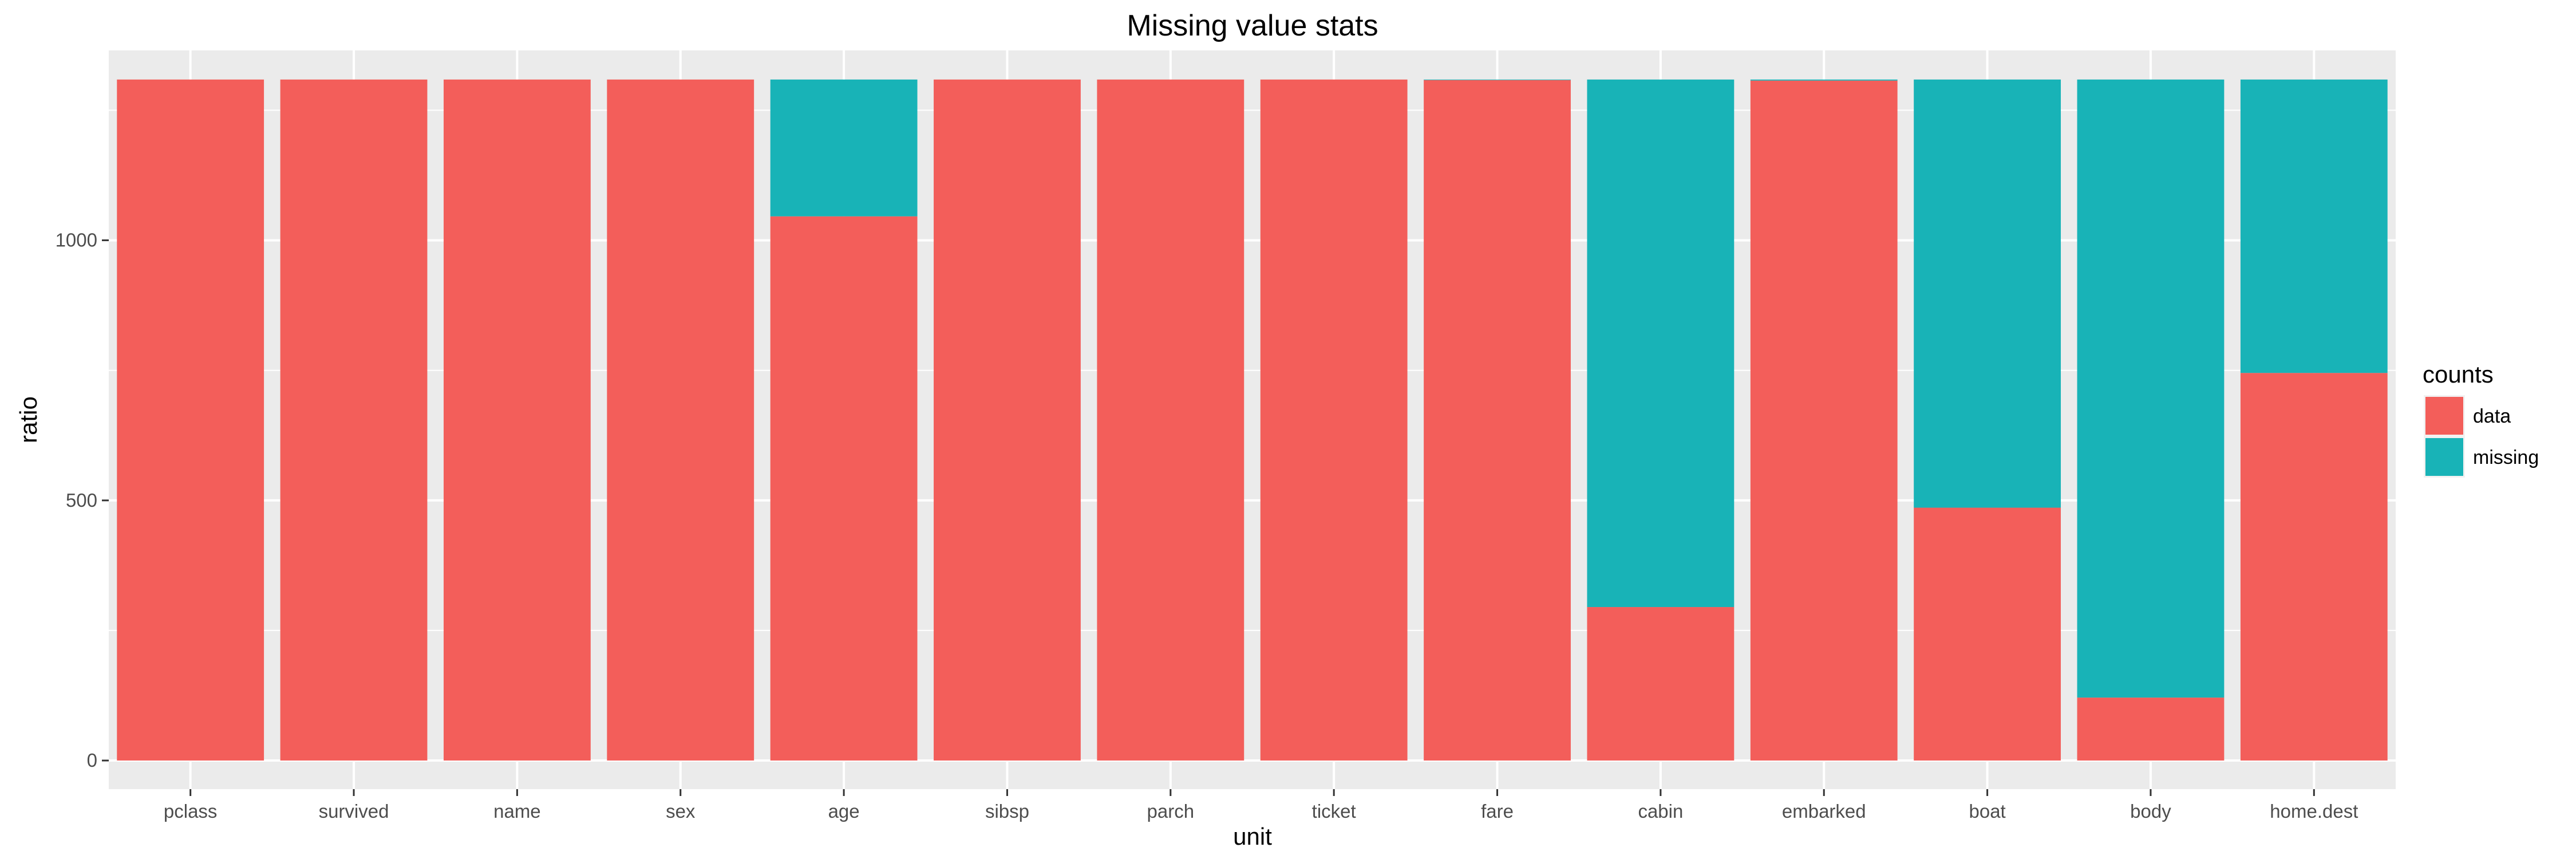 The image size is (2576, 859). What do you see at coordinates (1661, 343) in the screenshot?
I see `bar-cabin-missing` at bounding box center [1661, 343].